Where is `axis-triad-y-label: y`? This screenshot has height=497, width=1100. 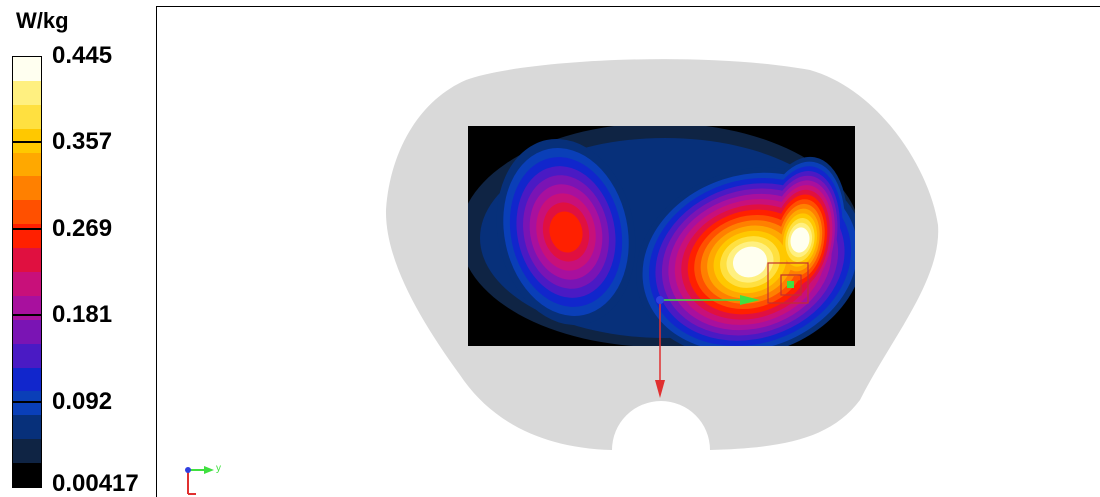
axis-triad-y-label: y is located at coordinates (218, 468).